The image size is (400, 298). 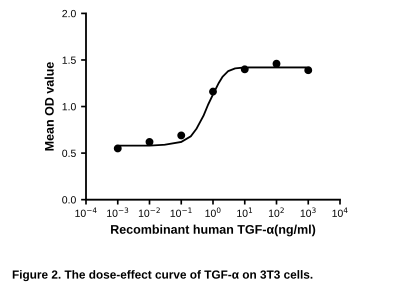 What do you see at coordinates (69, 153) in the screenshot?
I see `y-tick-label: 0.5` at bounding box center [69, 153].